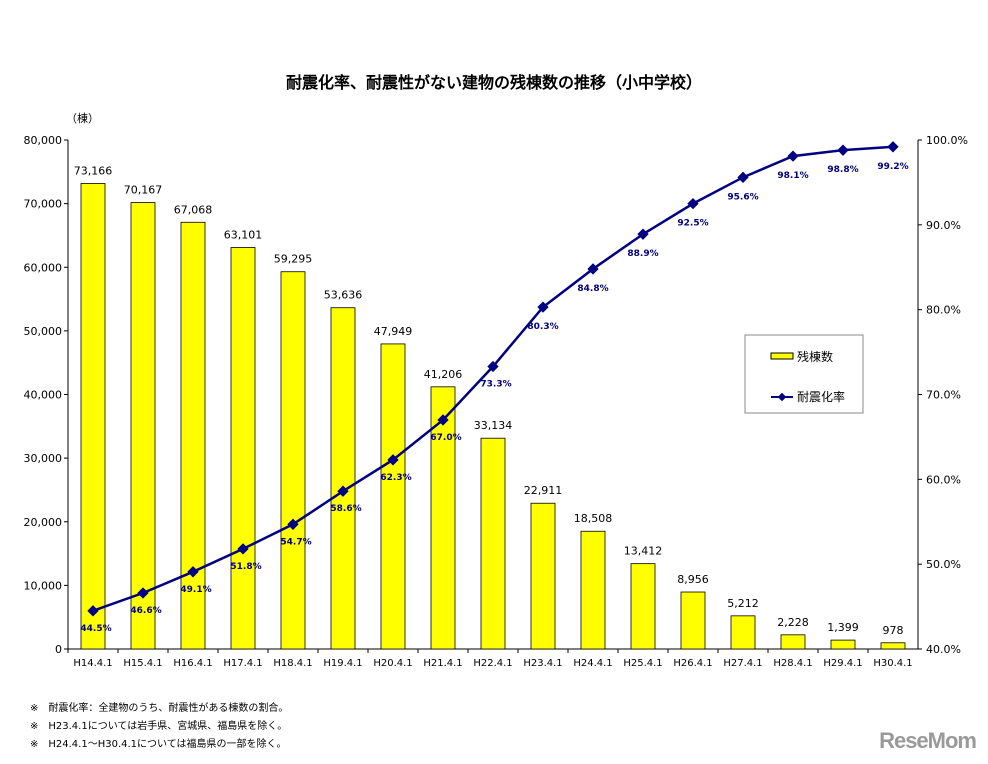 This screenshot has width=988, height=764. Describe the element at coordinates (145, 611) in the screenshot. I see `rate-value-label: 46.6%` at that location.